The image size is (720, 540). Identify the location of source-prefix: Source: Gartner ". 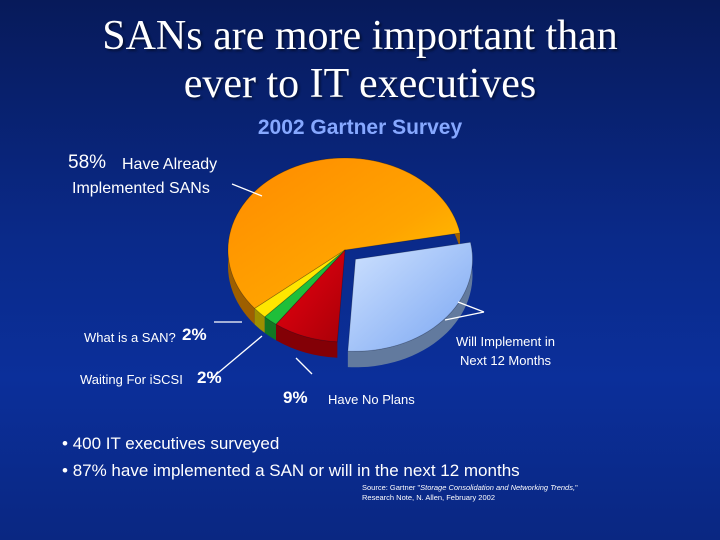
(391, 487).